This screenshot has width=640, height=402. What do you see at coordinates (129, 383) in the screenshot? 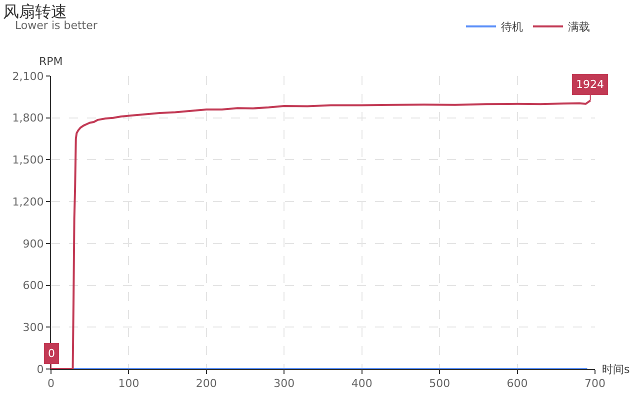
I see `x-tick-label: 100` at bounding box center [129, 383].